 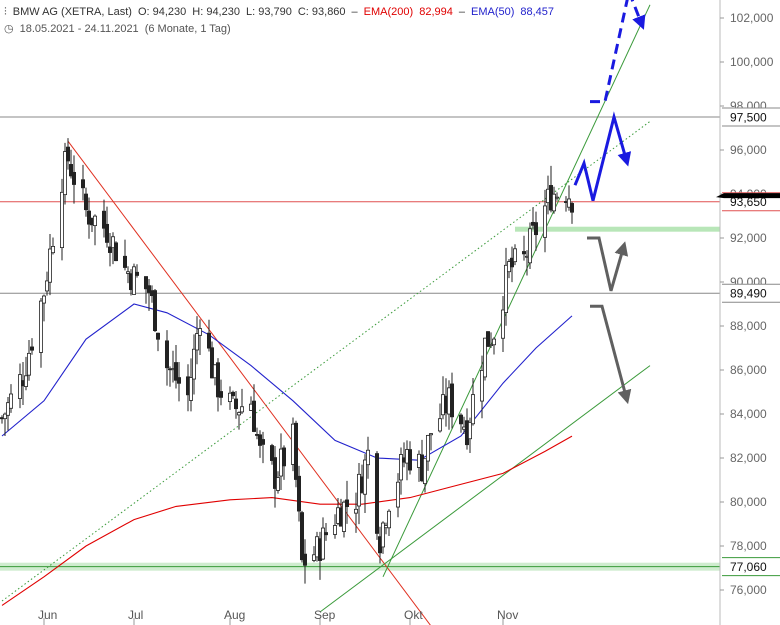 I want to click on y-tick-label: 86,000, so click(x=748, y=370).